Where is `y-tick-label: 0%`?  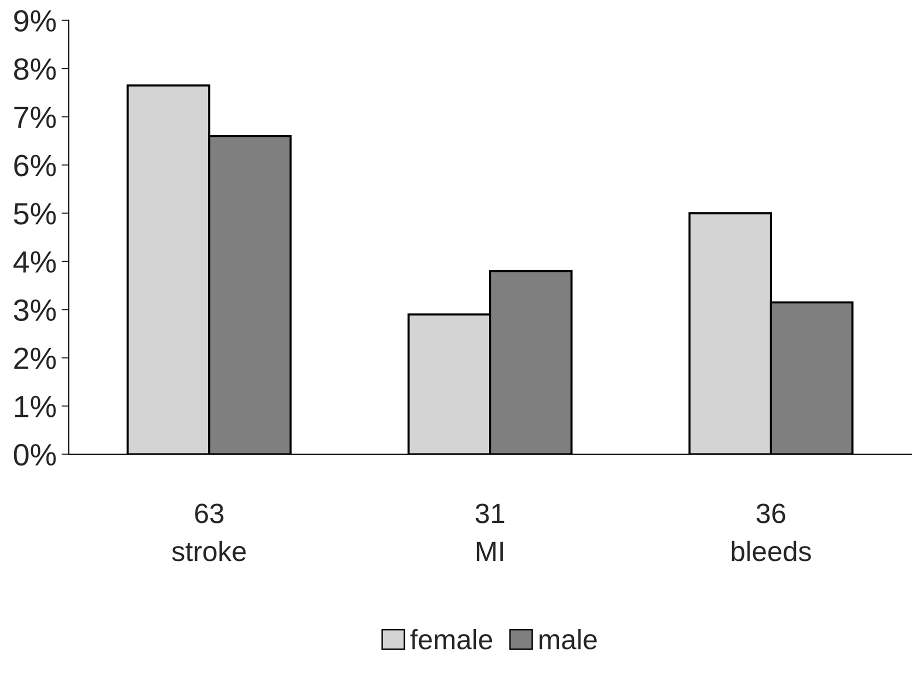
y-tick-label: 0% is located at coordinates (35, 455).